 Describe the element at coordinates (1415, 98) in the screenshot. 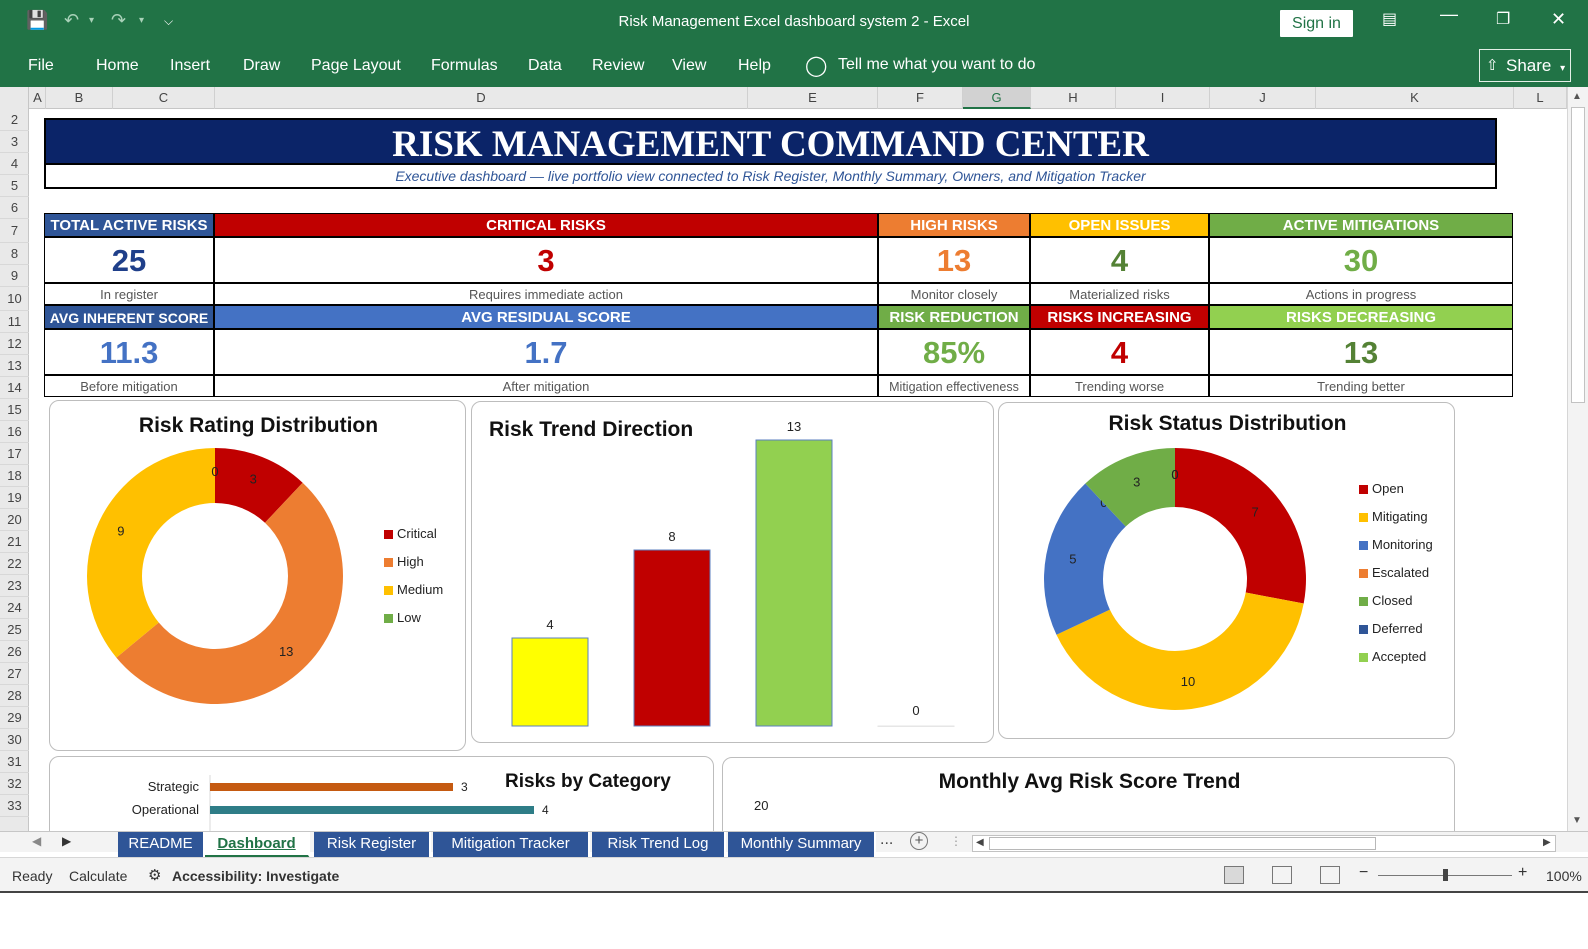

I see `column-header: K` at that location.